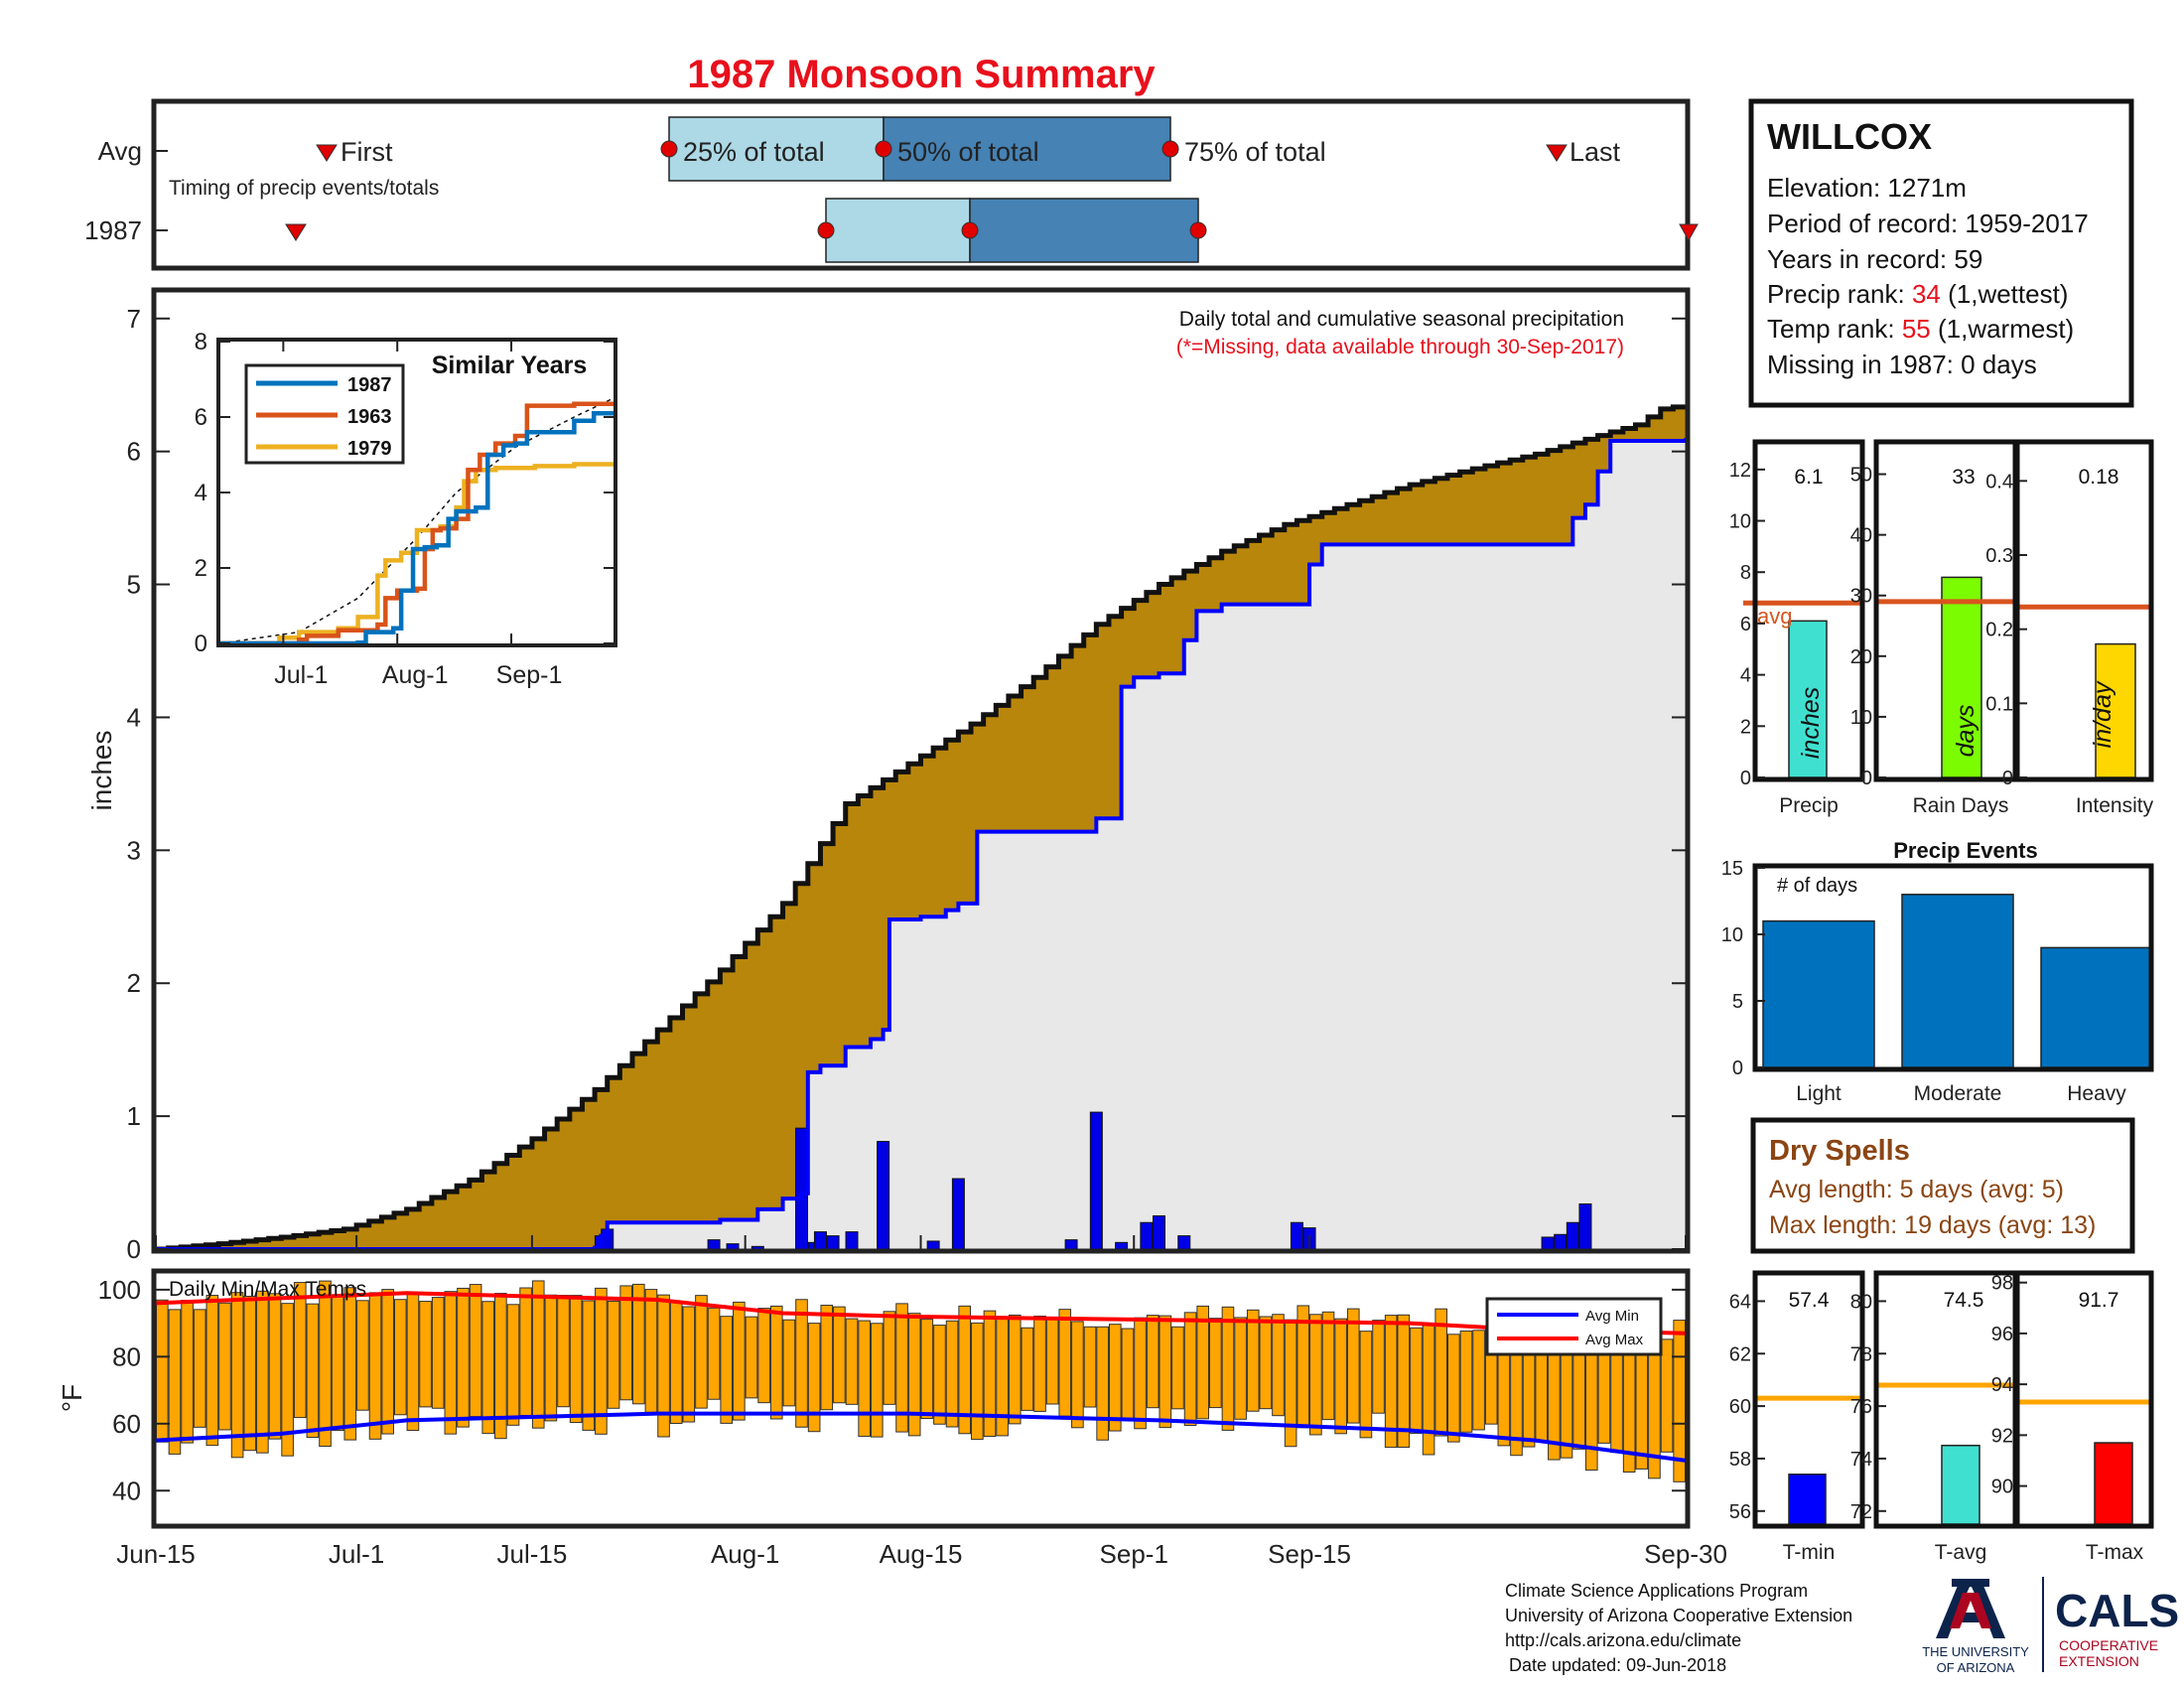 The image size is (2184, 1688). What do you see at coordinates (968, 152) in the screenshot?
I see `timing-p50-label: 50% of total` at bounding box center [968, 152].